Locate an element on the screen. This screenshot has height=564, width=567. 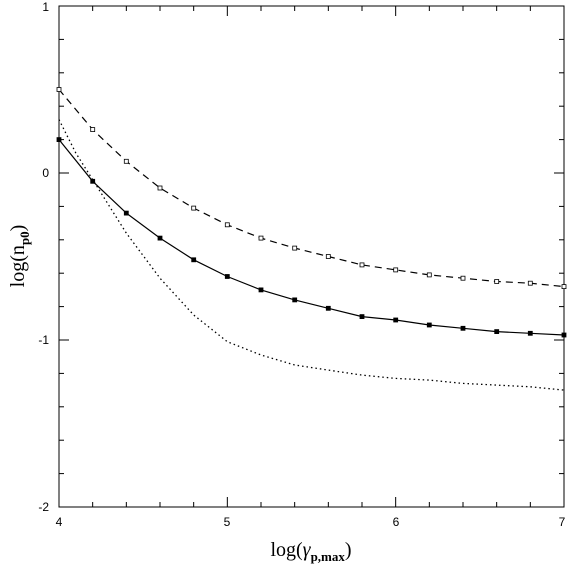
x-axis-title-subscript: p,max is located at coordinates (328, 556).